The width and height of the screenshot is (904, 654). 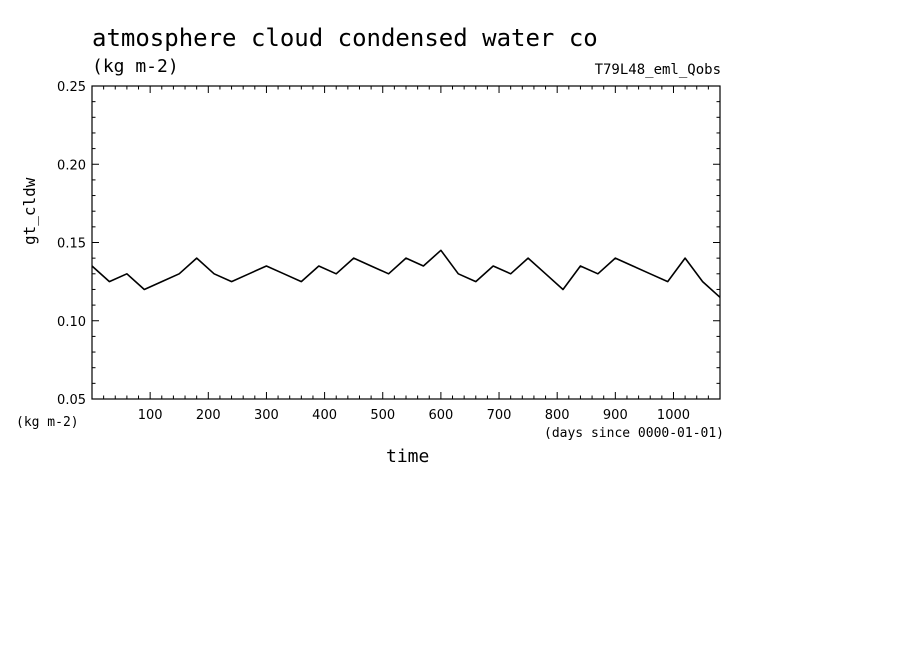 I want to click on x-tick-label: 700, so click(x=499, y=415).